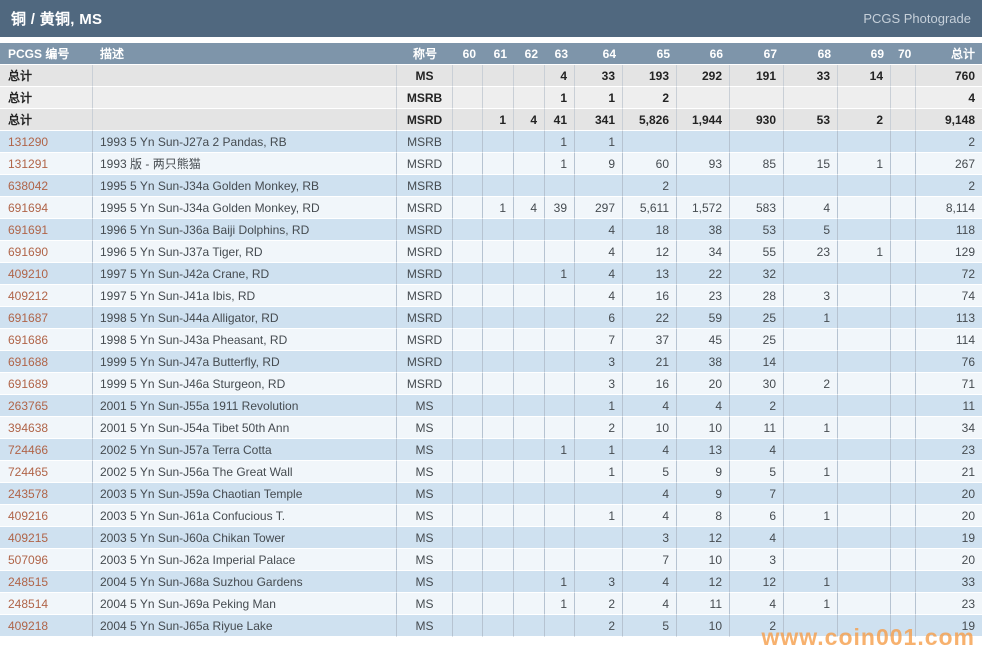 Image resolution: width=982 pixels, height=664 pixels. Describe the element at coordinates (949, 164) in the screenshot. I see `total-cell: 267` at that location.